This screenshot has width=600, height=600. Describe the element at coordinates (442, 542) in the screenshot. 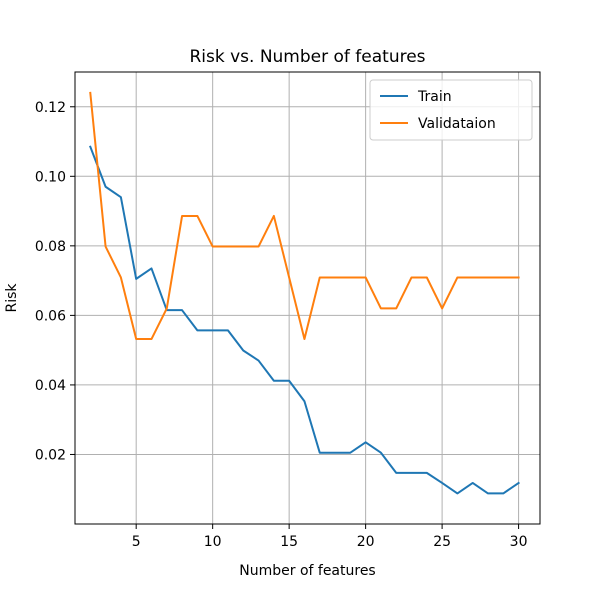

I see `x-tick-label: 25` at that location.